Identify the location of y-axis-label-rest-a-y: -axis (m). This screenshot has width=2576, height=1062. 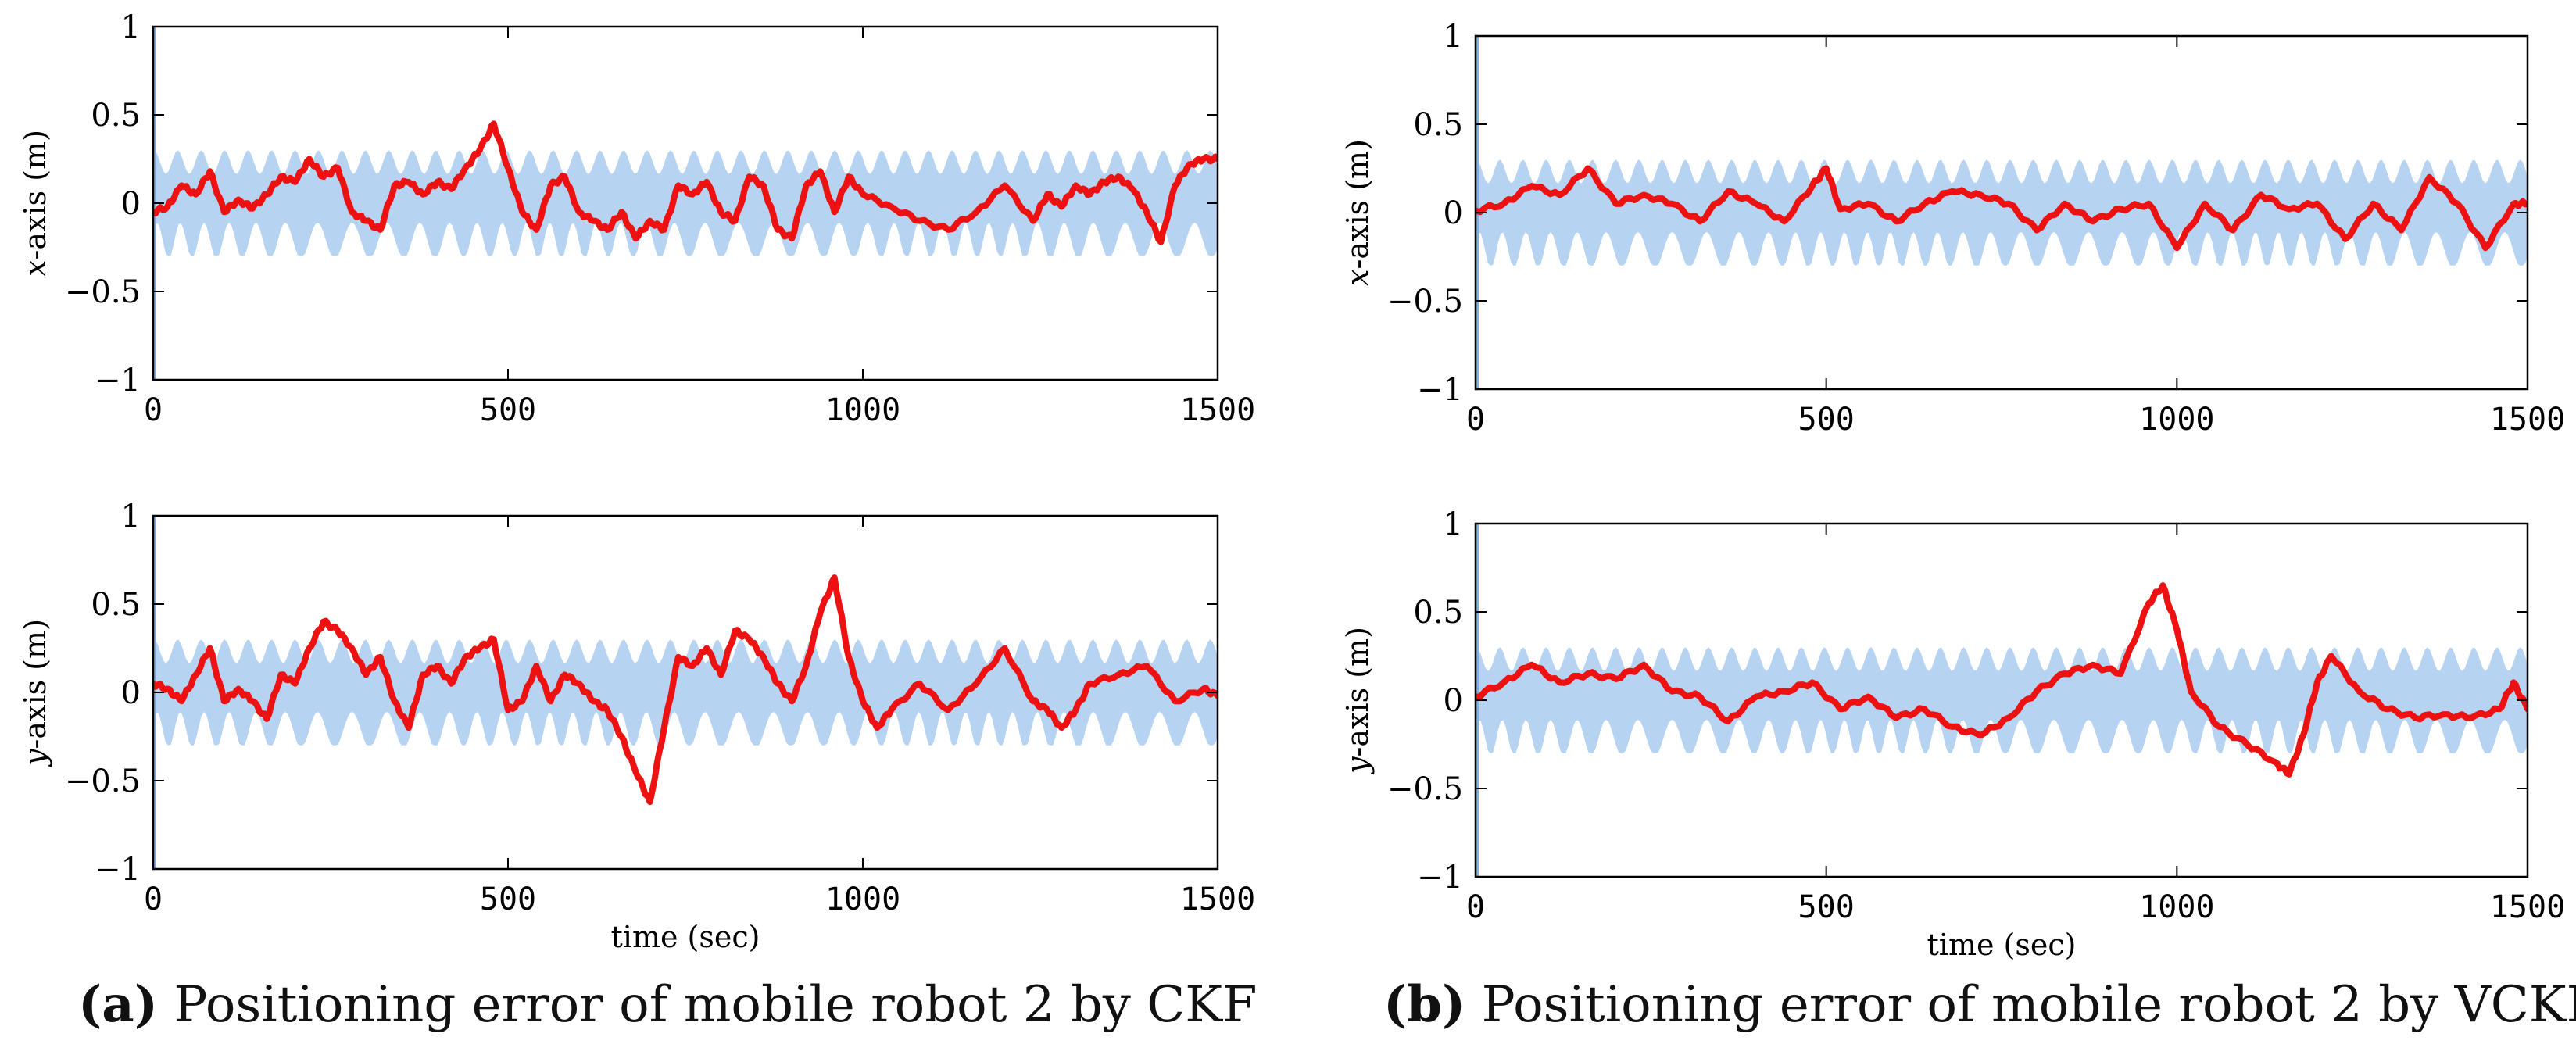
(35, 684).